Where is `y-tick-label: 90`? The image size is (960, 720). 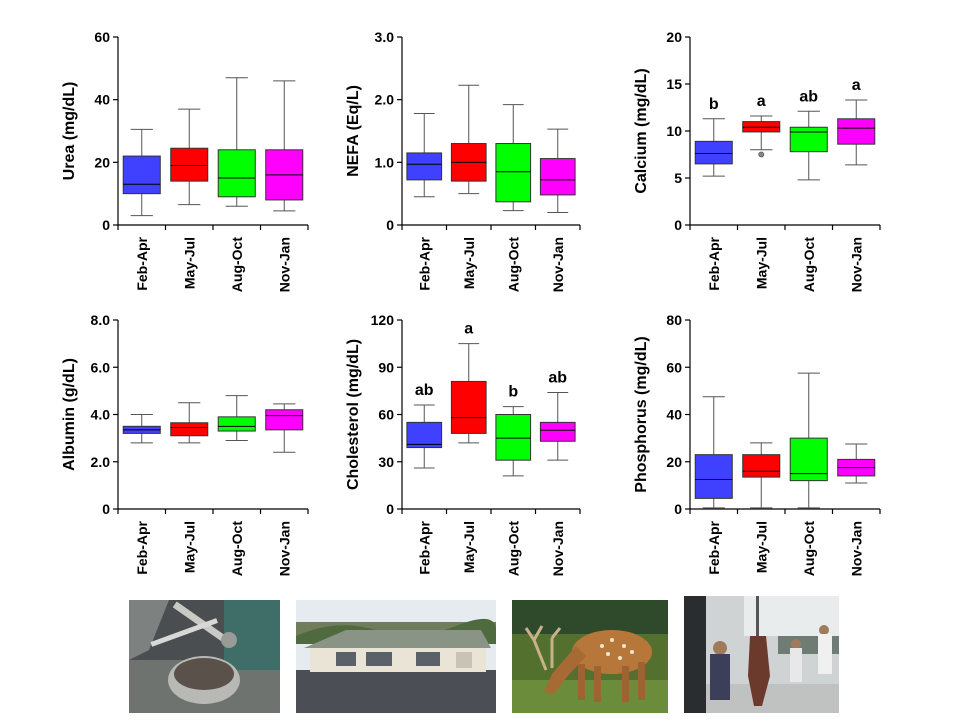 y-tick-label: 90 is located at coordinates (386, 367).